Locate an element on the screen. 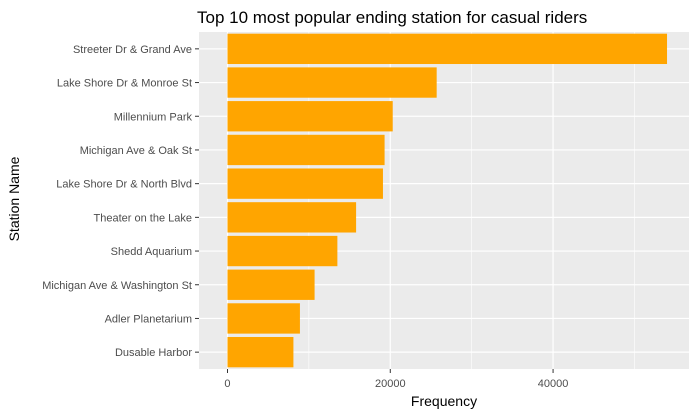 This screenshot has height=416, width=700. y-tick-label: Dusable Harbor is located at coordinates (153, 353).